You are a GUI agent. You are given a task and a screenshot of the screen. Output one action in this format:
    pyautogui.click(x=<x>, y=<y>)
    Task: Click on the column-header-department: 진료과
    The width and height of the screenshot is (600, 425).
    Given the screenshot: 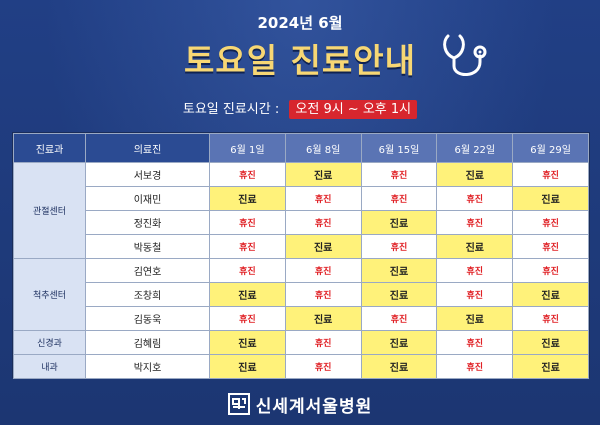 What is the action you would take?
    pyautogui.click(x=49, y=148)
    